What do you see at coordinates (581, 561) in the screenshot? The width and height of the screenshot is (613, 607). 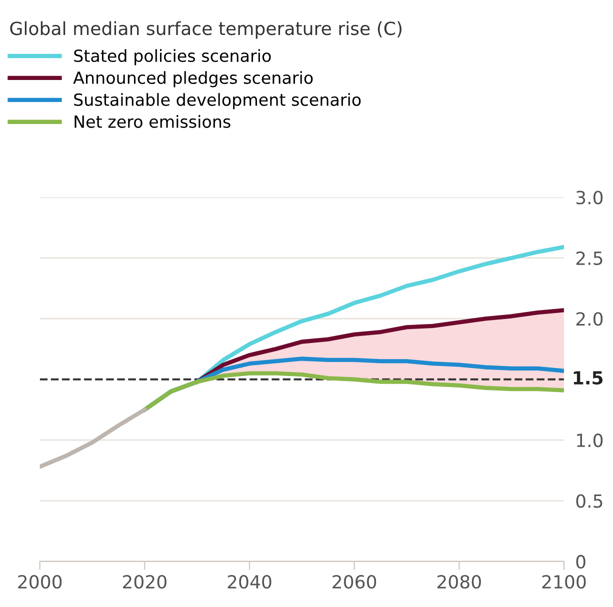 I see `y-tick-label: 0` at bounding box center [581, 561].